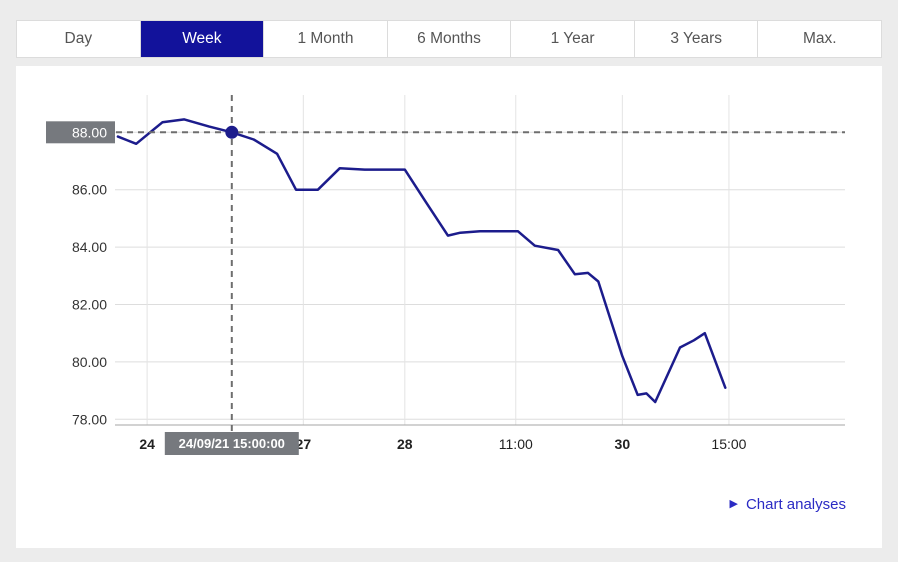 This screenshot has width=898, height=562. I want to click on footer-link-row: ▶ Chart analyses, so click(787, 503).